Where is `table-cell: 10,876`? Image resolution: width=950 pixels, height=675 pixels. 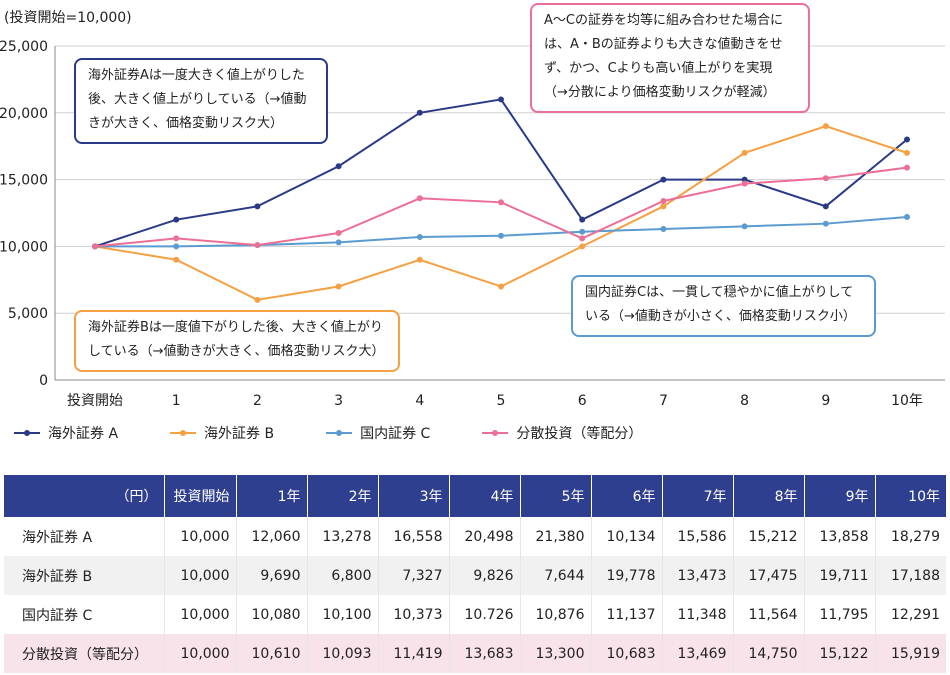
table-cell: 10,876 is located at coordinates (555, 614).